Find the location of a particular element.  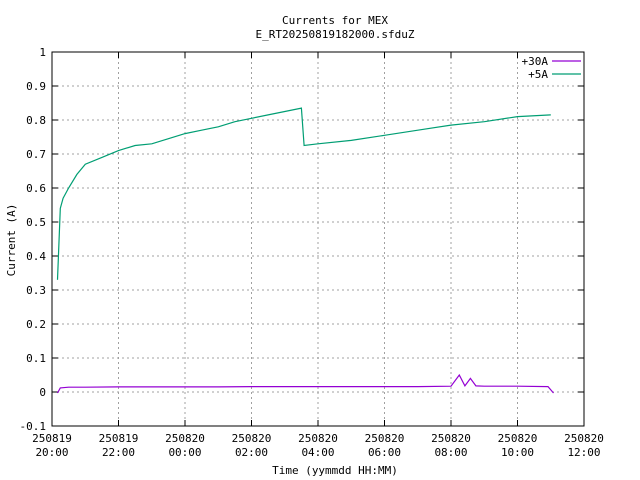

x-axis-label: Time (yymmdd HH:MM) is located at coordinates (335, 470).